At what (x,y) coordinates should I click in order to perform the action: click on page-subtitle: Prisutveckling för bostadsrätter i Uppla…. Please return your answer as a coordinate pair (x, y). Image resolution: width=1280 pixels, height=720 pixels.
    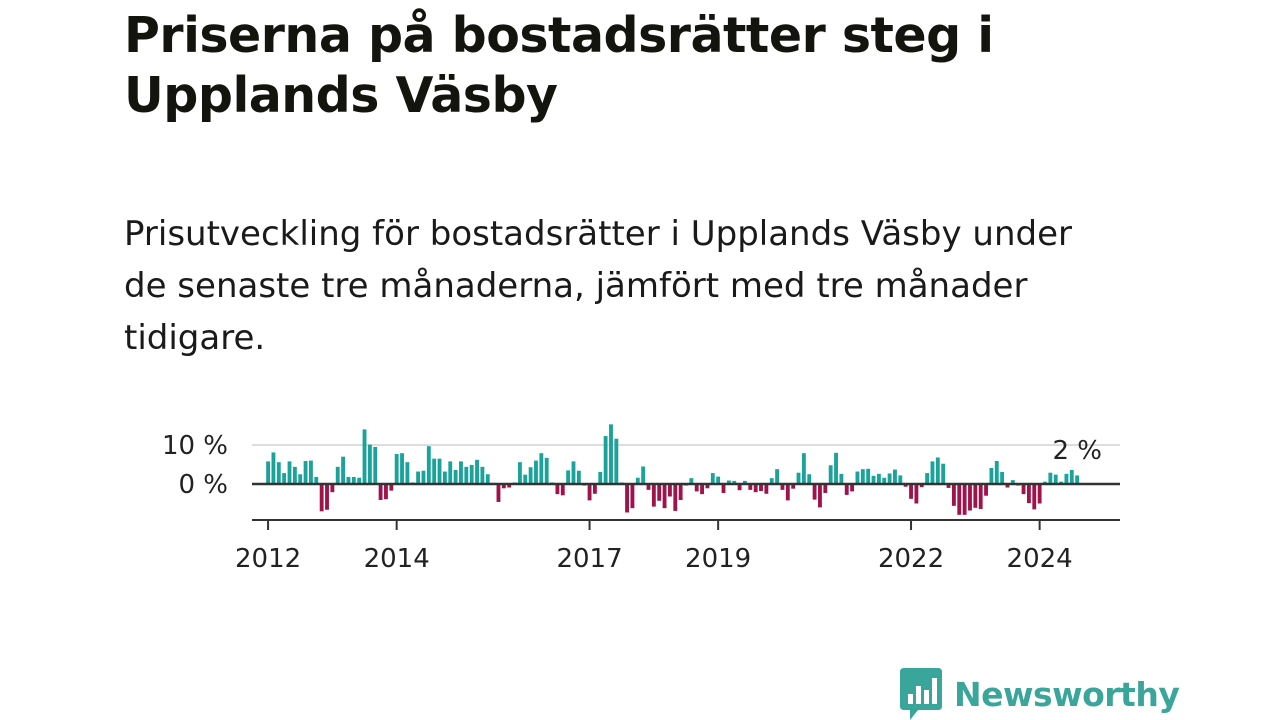
    Looking at the image, I should click on (598, 286).